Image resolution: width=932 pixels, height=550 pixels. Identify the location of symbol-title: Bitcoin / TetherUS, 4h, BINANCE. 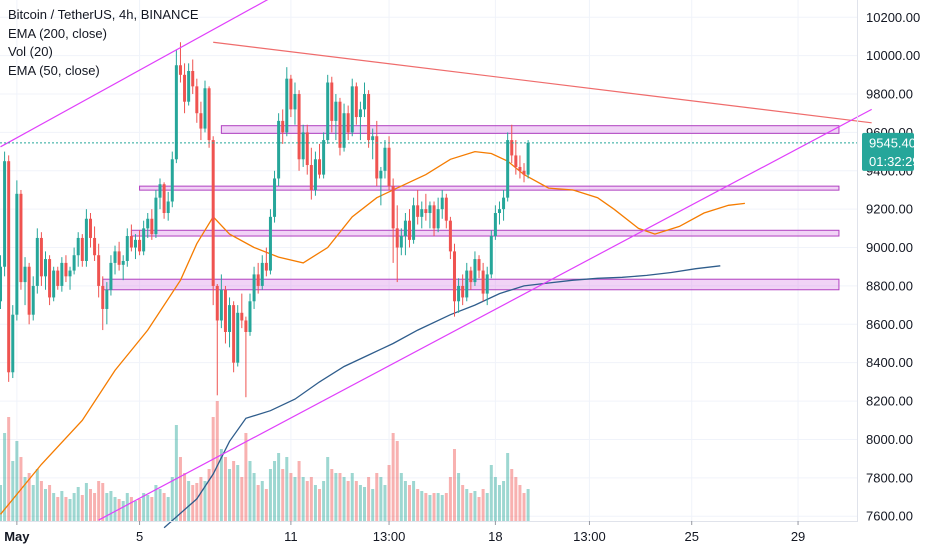
(103, 14).